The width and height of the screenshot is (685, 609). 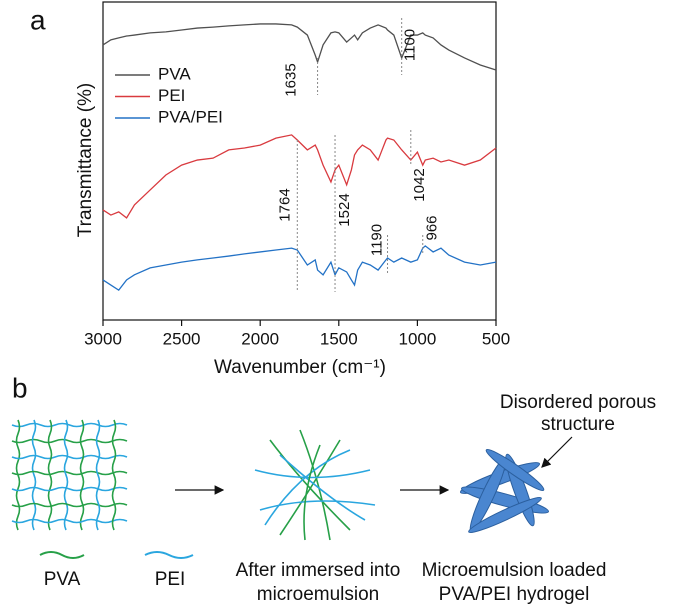 What do you see at coordinates (410, 45) in the screenshot?
I see `peak-label: 1100` at bounding box center [410, 45].